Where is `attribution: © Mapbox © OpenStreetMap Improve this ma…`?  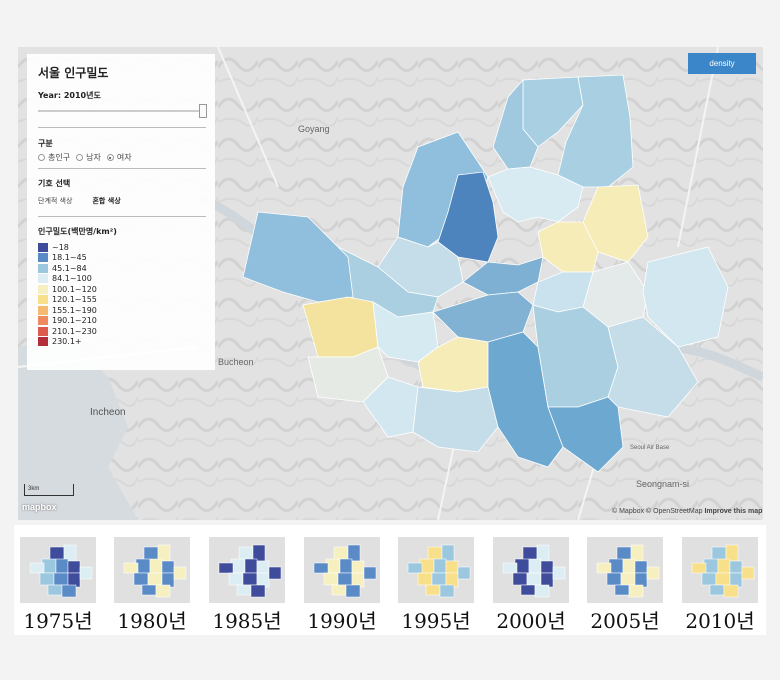 attribution: © Mapbox © OpenStreetMap Improve this ma… is located at coordinates (687, 511).